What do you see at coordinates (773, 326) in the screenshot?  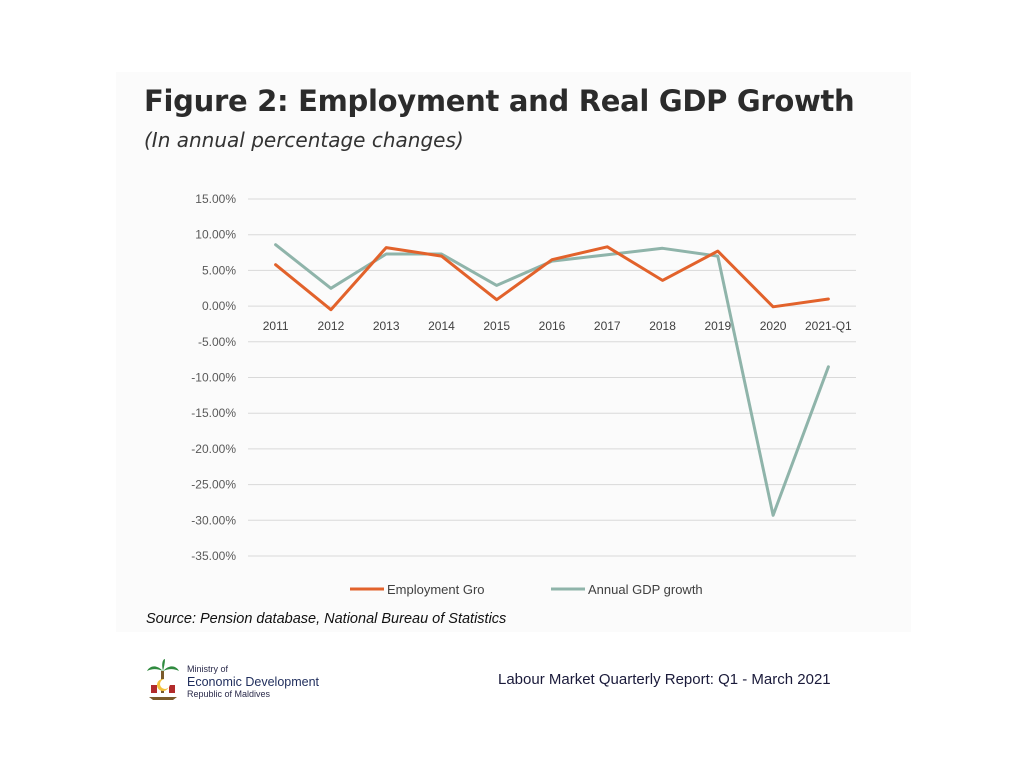 I see `x-tick-label: 2020` at bounding box center [773, 326].